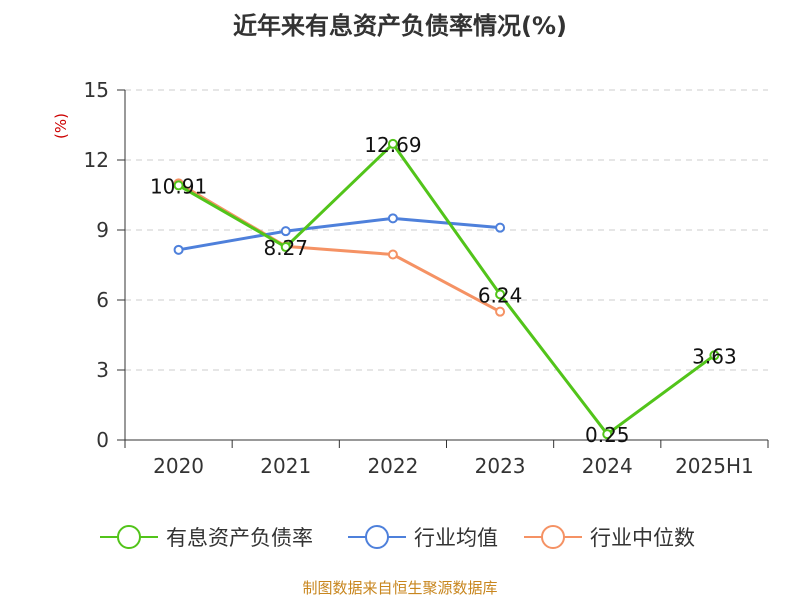  I want to click on data-label: 3.63, so click(714, 356).